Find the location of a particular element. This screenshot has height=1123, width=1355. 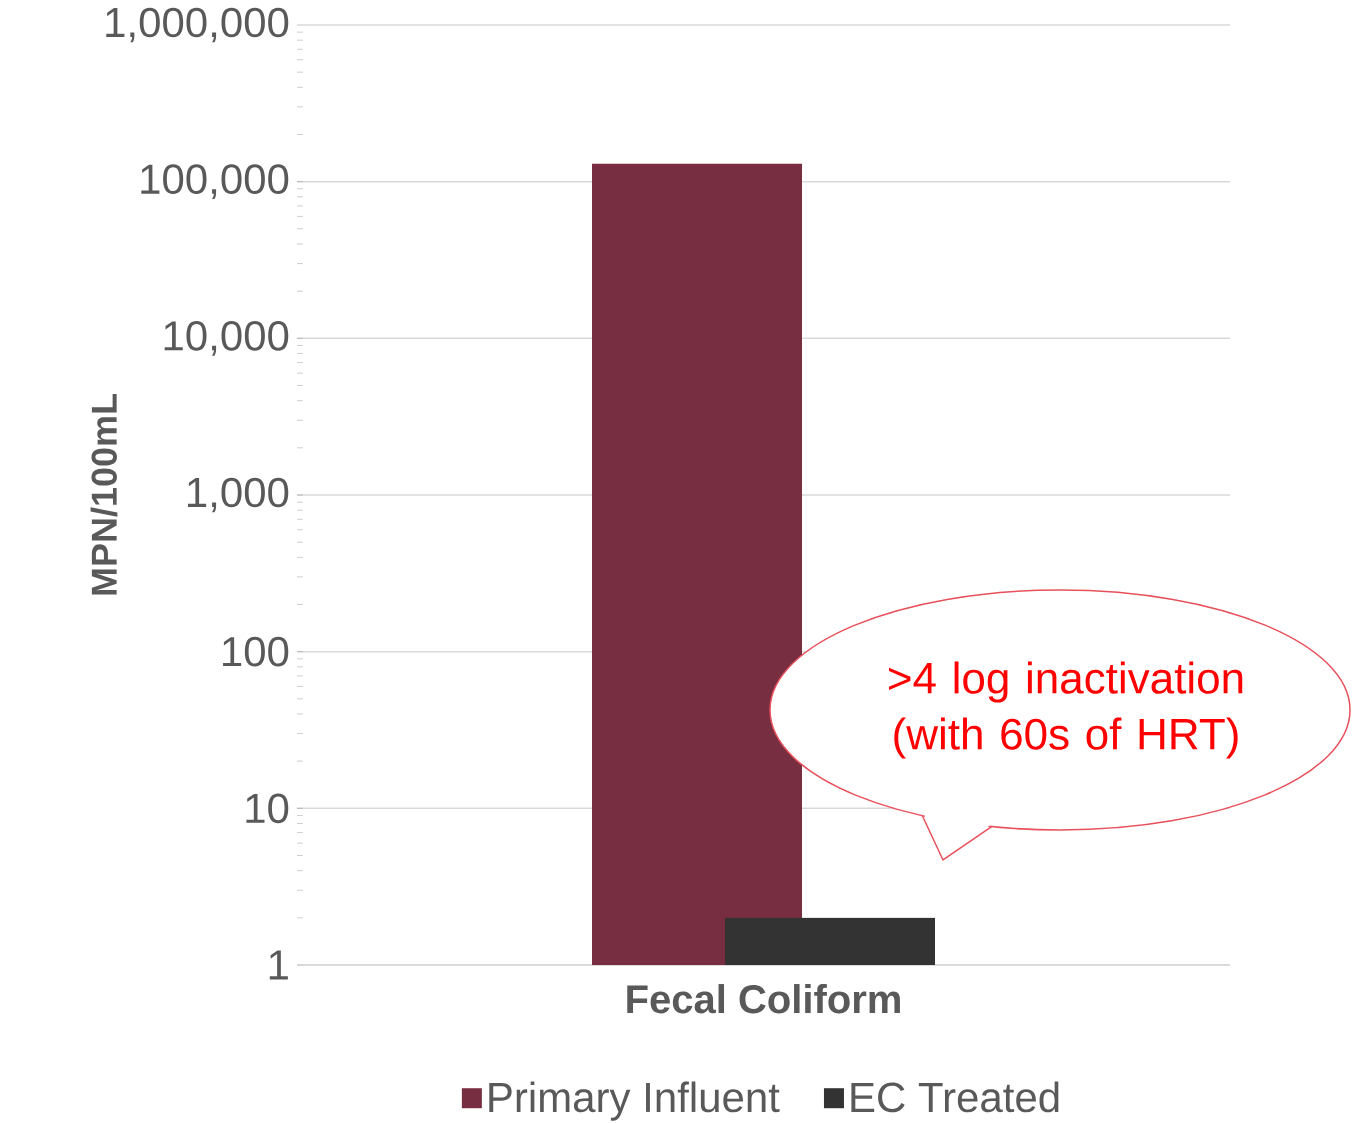

legend-label: Primary Influent is located at coordinates (634, 1101).